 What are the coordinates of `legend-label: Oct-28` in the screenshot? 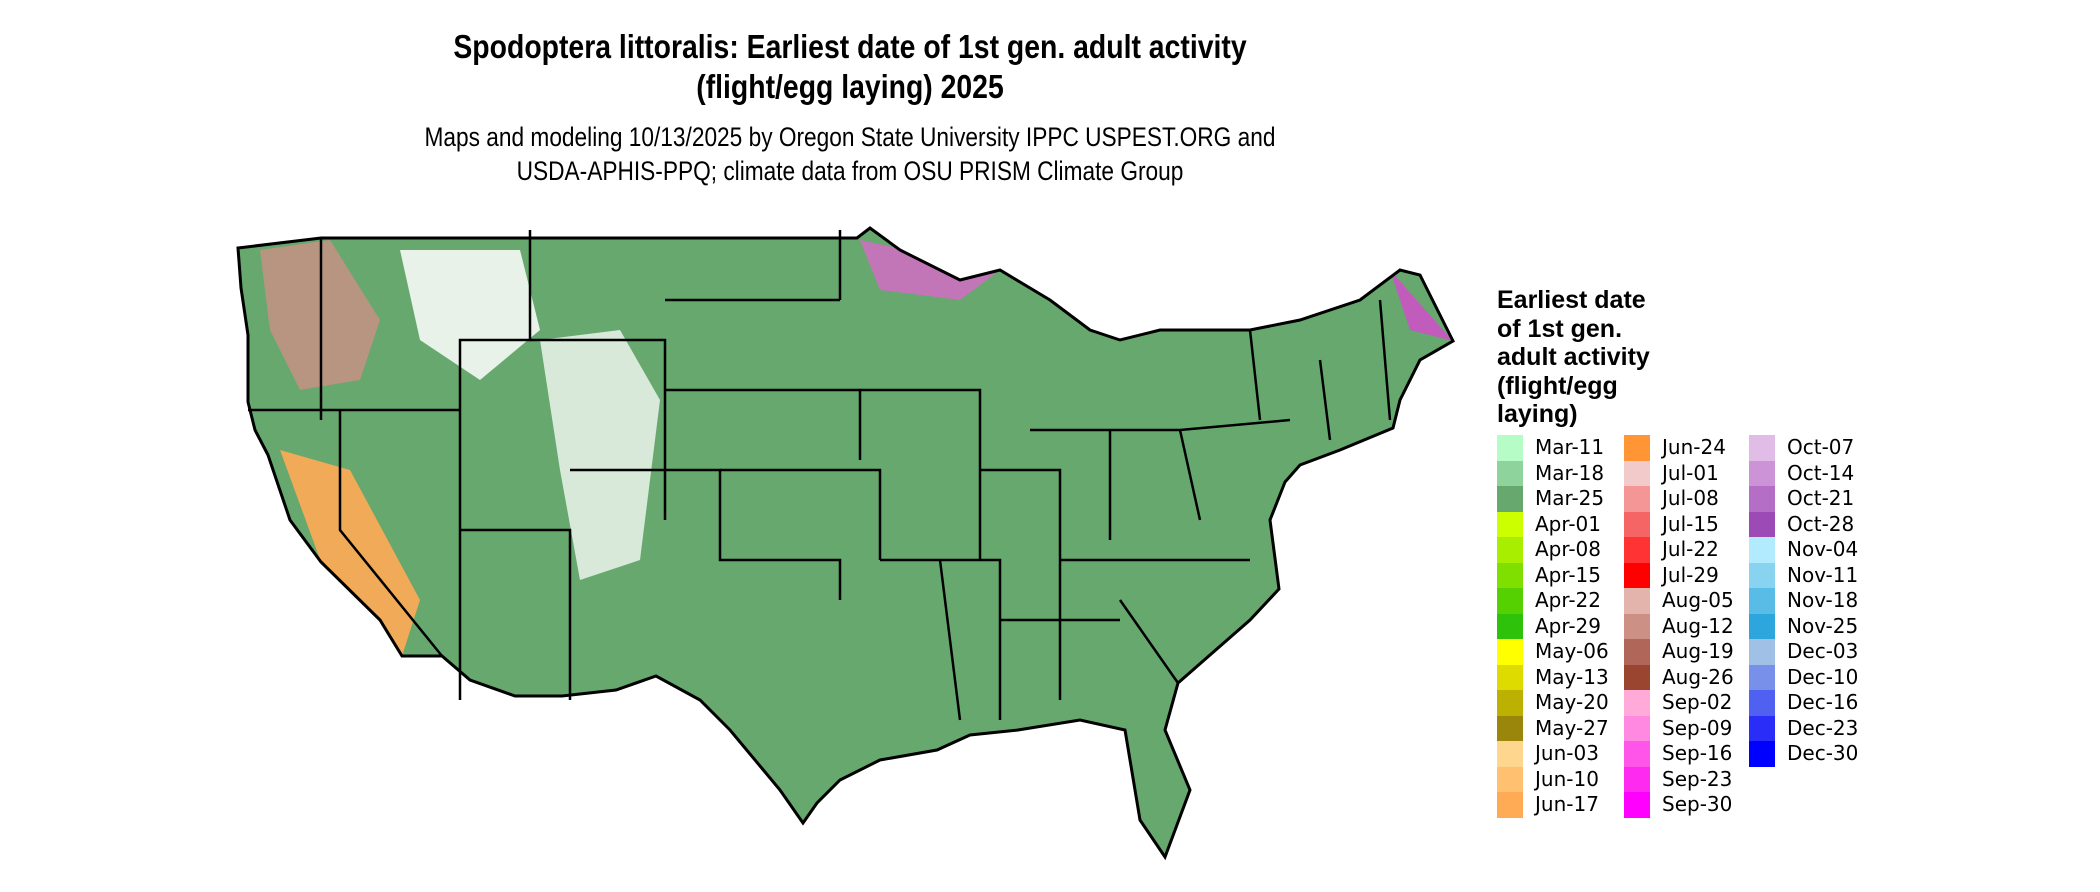 It's located at (1821, 523).